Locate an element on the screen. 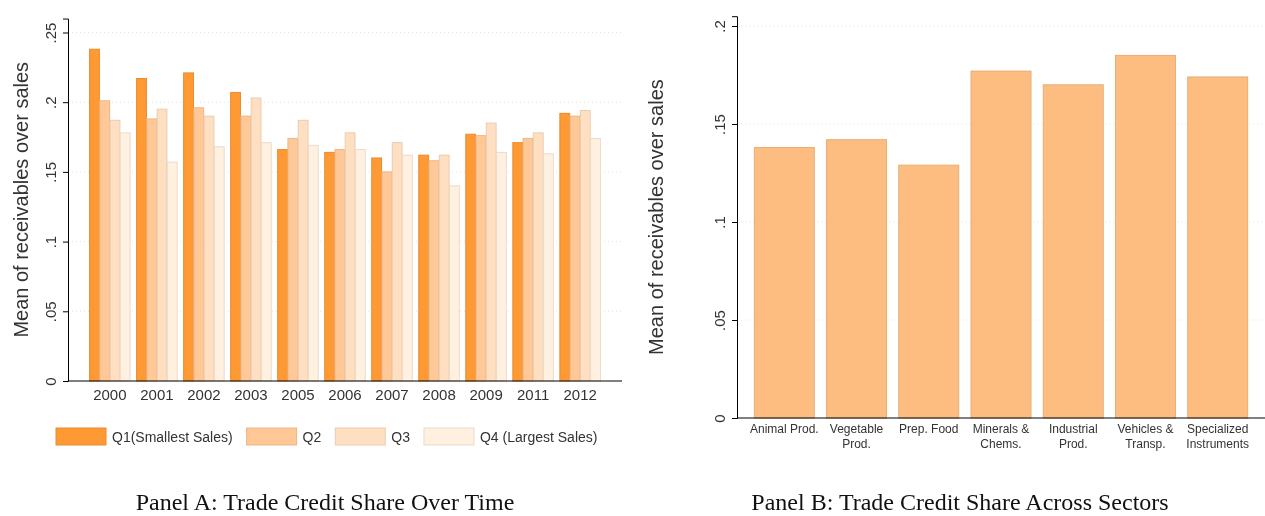 This screenshot has width=1265, height=516. x-tick-label: Animal Prod. is located at coordinates (784, 428).